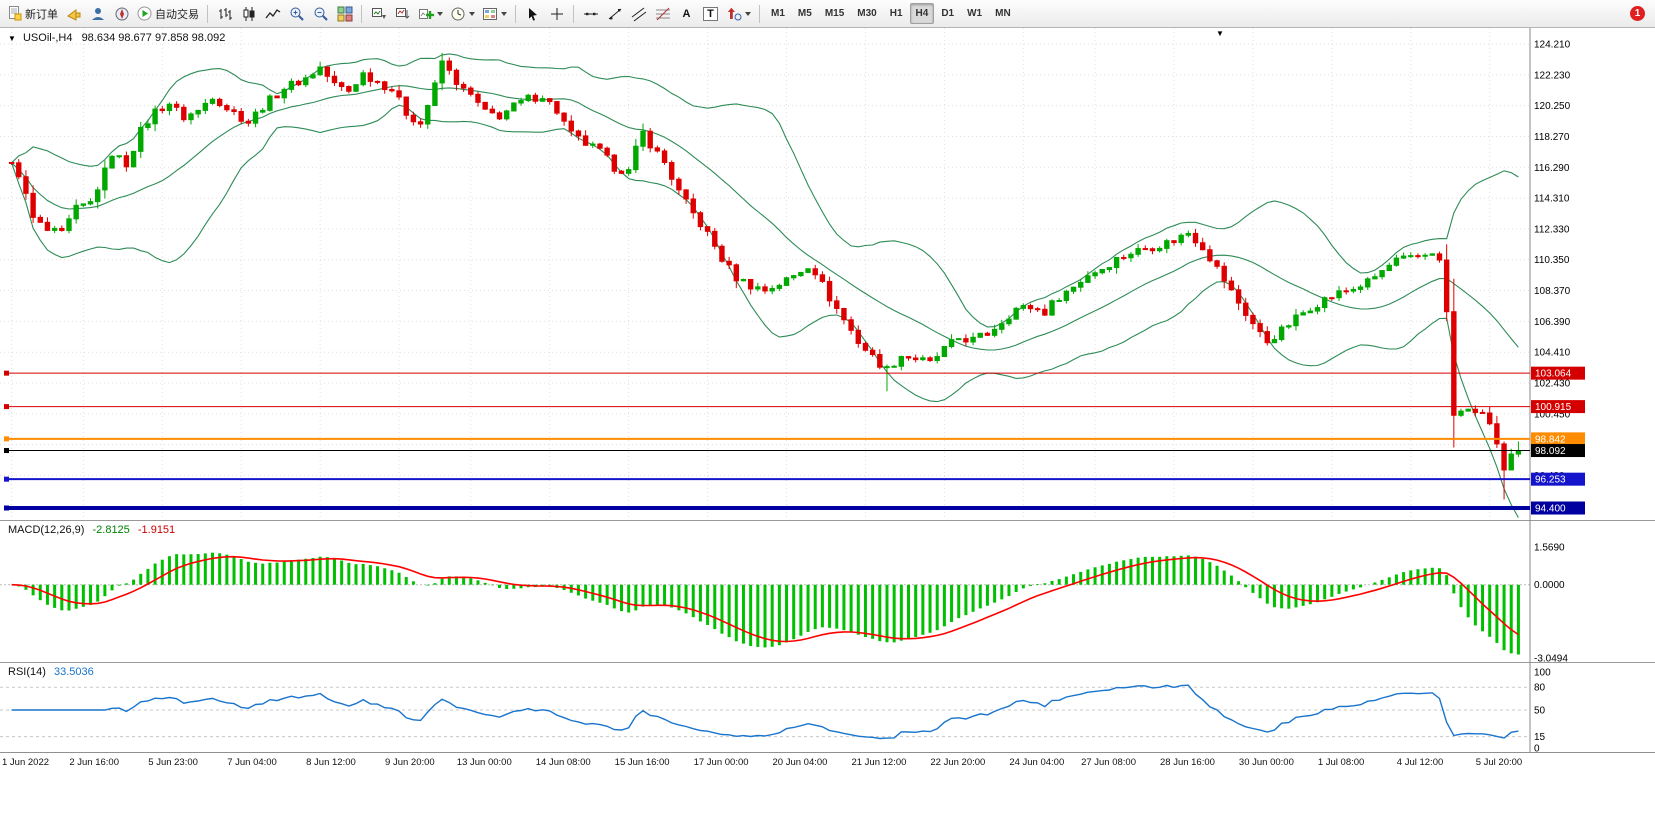 The width and height of the screenshot is (1655, 815). I want to click on rsi-line, so click(765, 712).